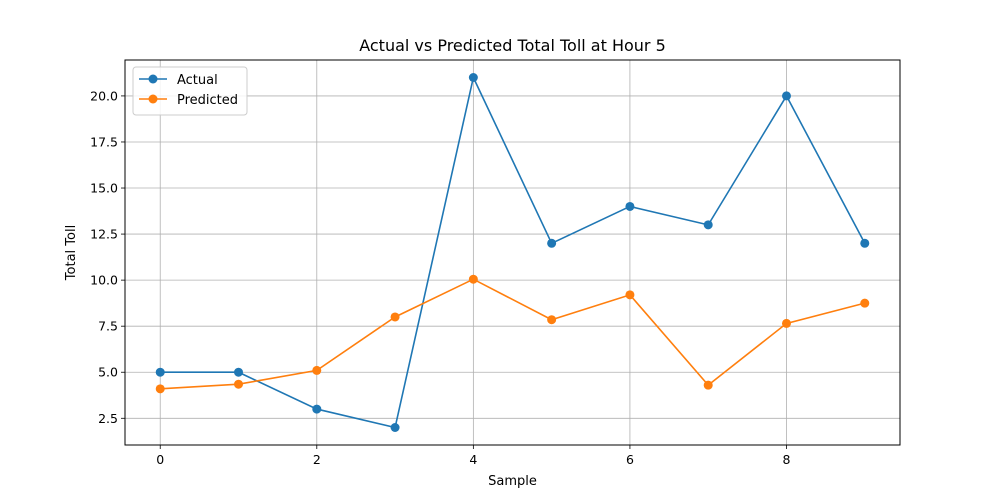 The height and width of the screenshot is (500, 1000). Describe the element at coordinates (104, 141) in the screenshot. I see `y-tick-label: 17.5` at that location.